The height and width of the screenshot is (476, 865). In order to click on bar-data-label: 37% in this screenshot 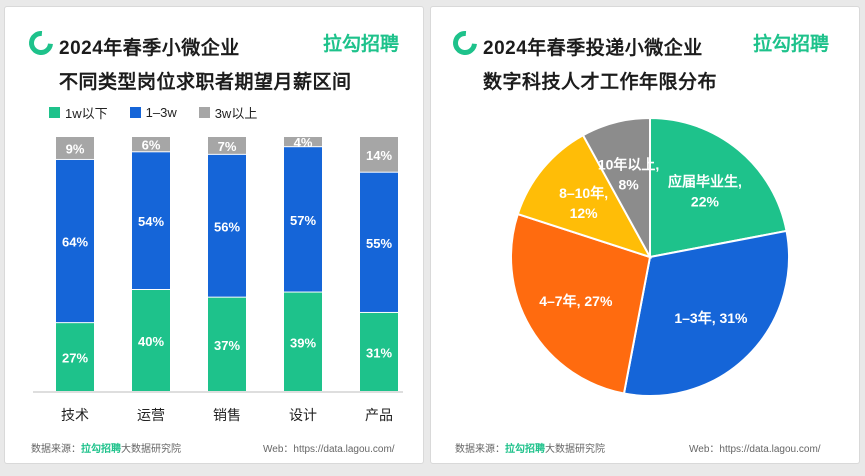, I will do `click(227, 345)`.